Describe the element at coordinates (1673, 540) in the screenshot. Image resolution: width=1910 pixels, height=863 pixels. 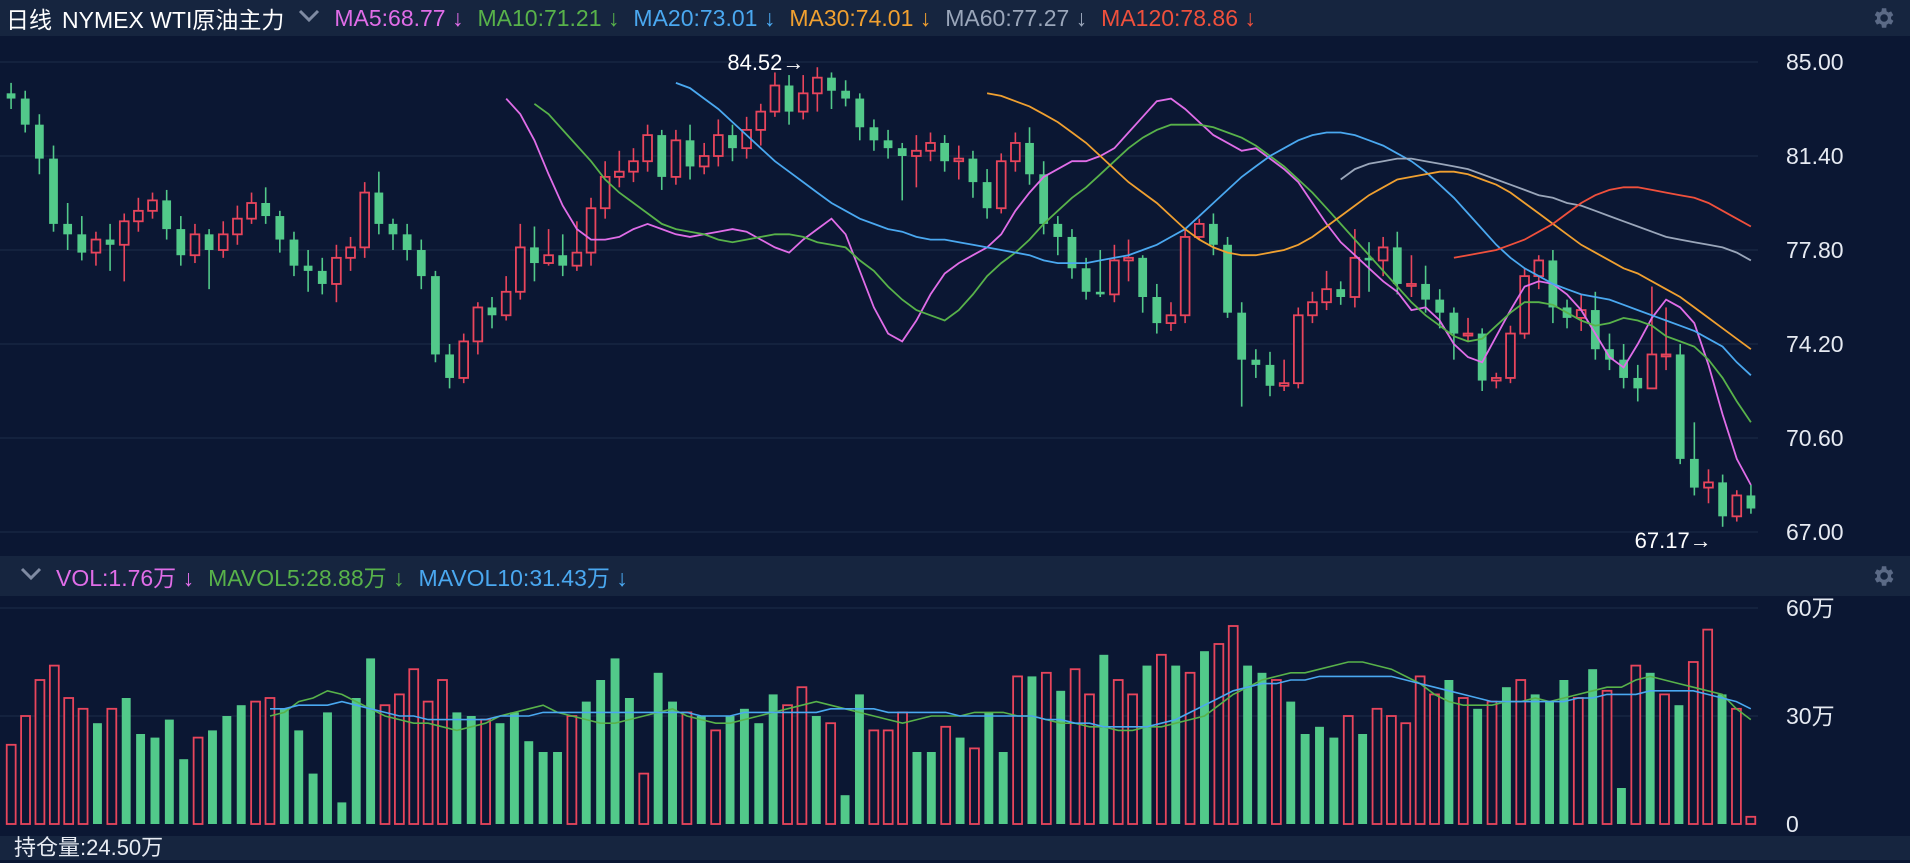
I see `low-annotation: 67.17→` at that location.